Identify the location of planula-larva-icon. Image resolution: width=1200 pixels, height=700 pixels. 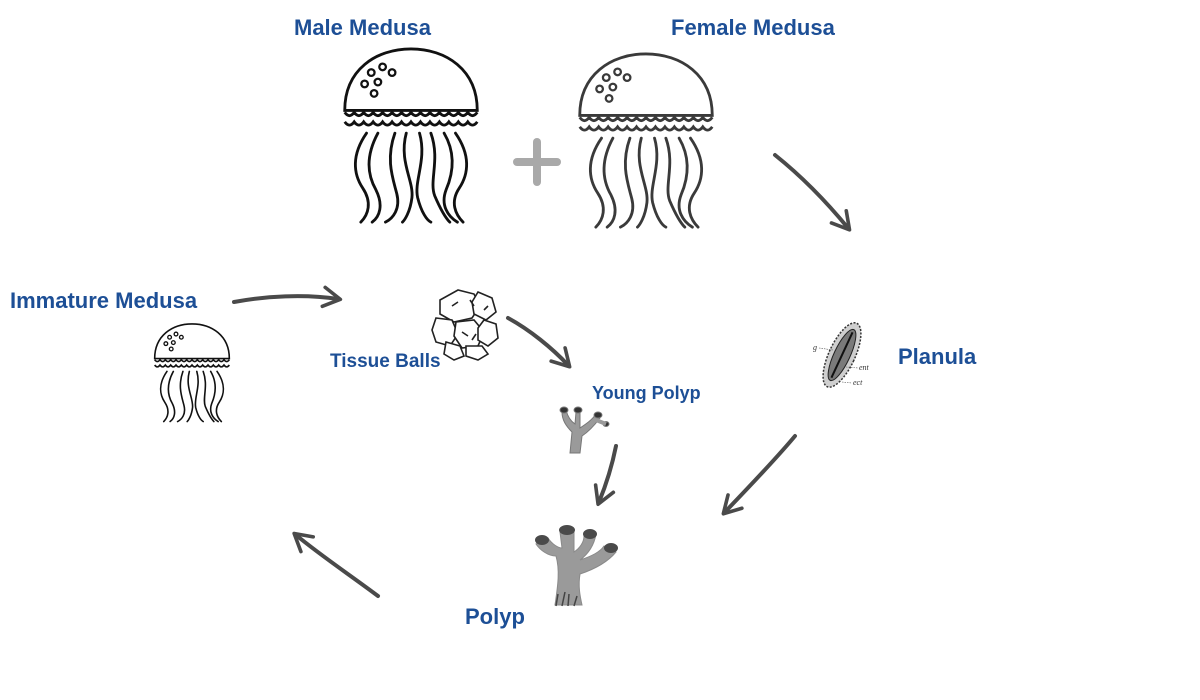
(842, 355).